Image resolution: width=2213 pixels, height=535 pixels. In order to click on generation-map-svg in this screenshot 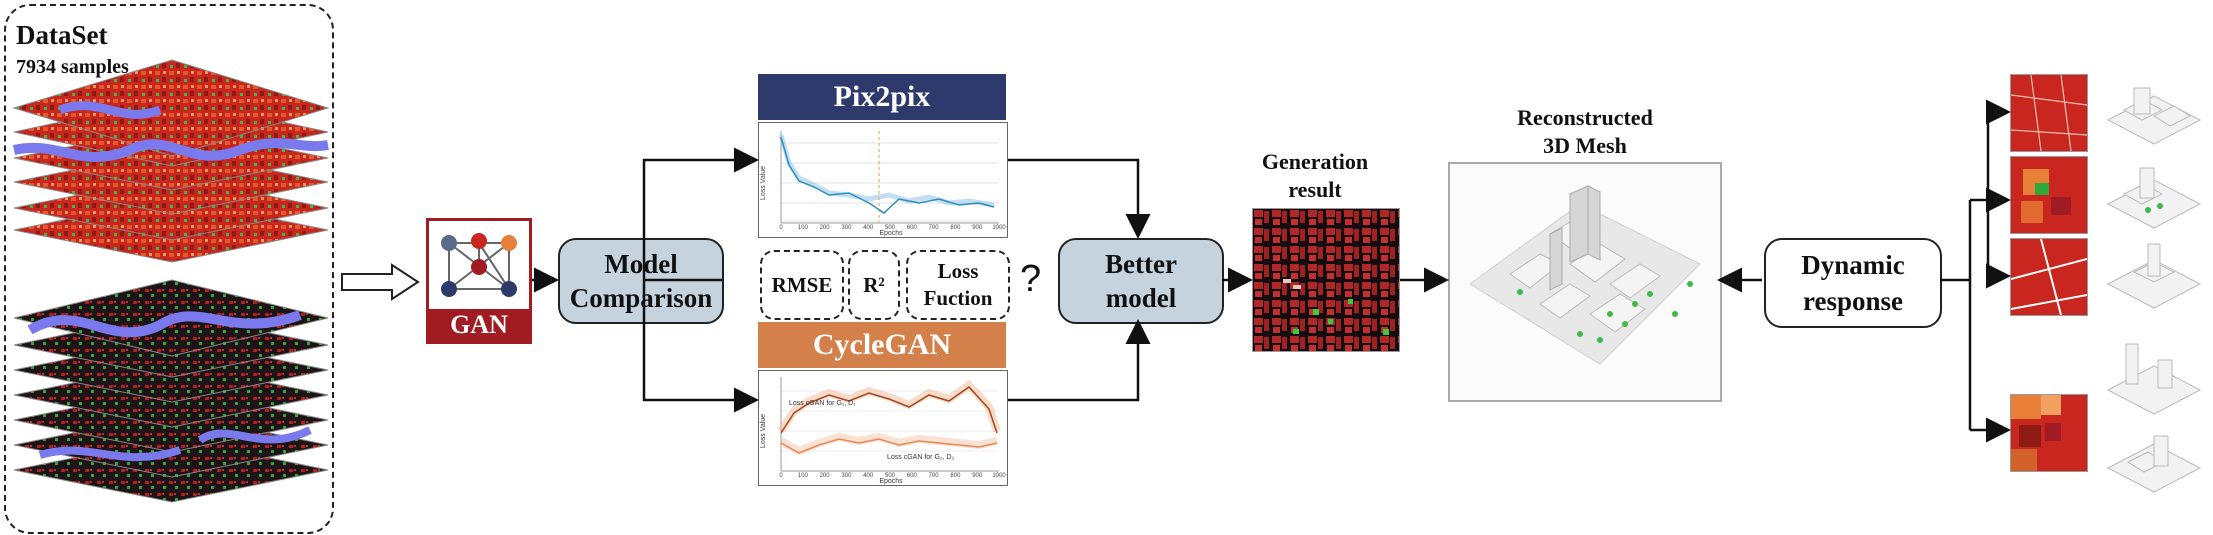, I will do `click(1326, 280)`.